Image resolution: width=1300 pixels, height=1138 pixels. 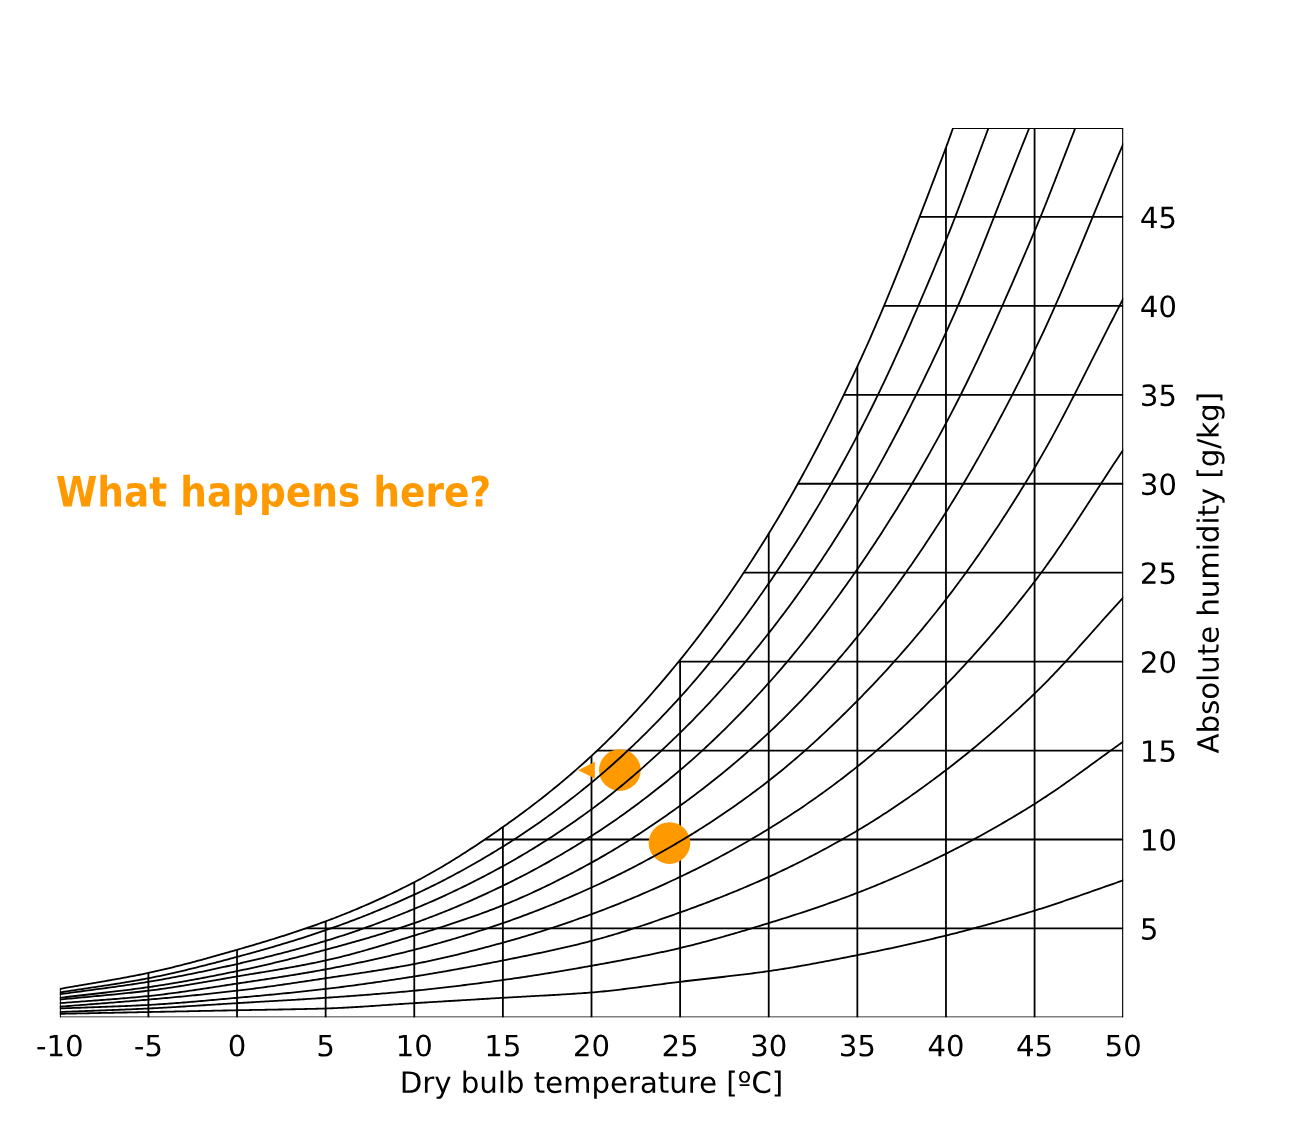 I want to click on x-tick-label: 40, so click(x=945, y=1045).